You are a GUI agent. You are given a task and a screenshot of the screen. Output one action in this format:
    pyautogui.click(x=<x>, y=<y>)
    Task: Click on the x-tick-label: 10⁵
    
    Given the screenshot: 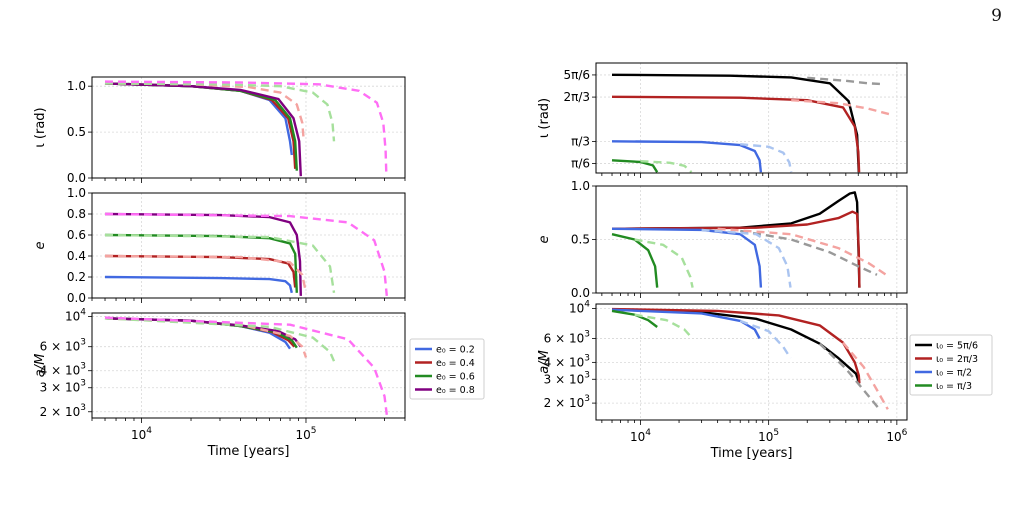 What is the action you would take?
    pyautogui.click(x=768, y=436)
    